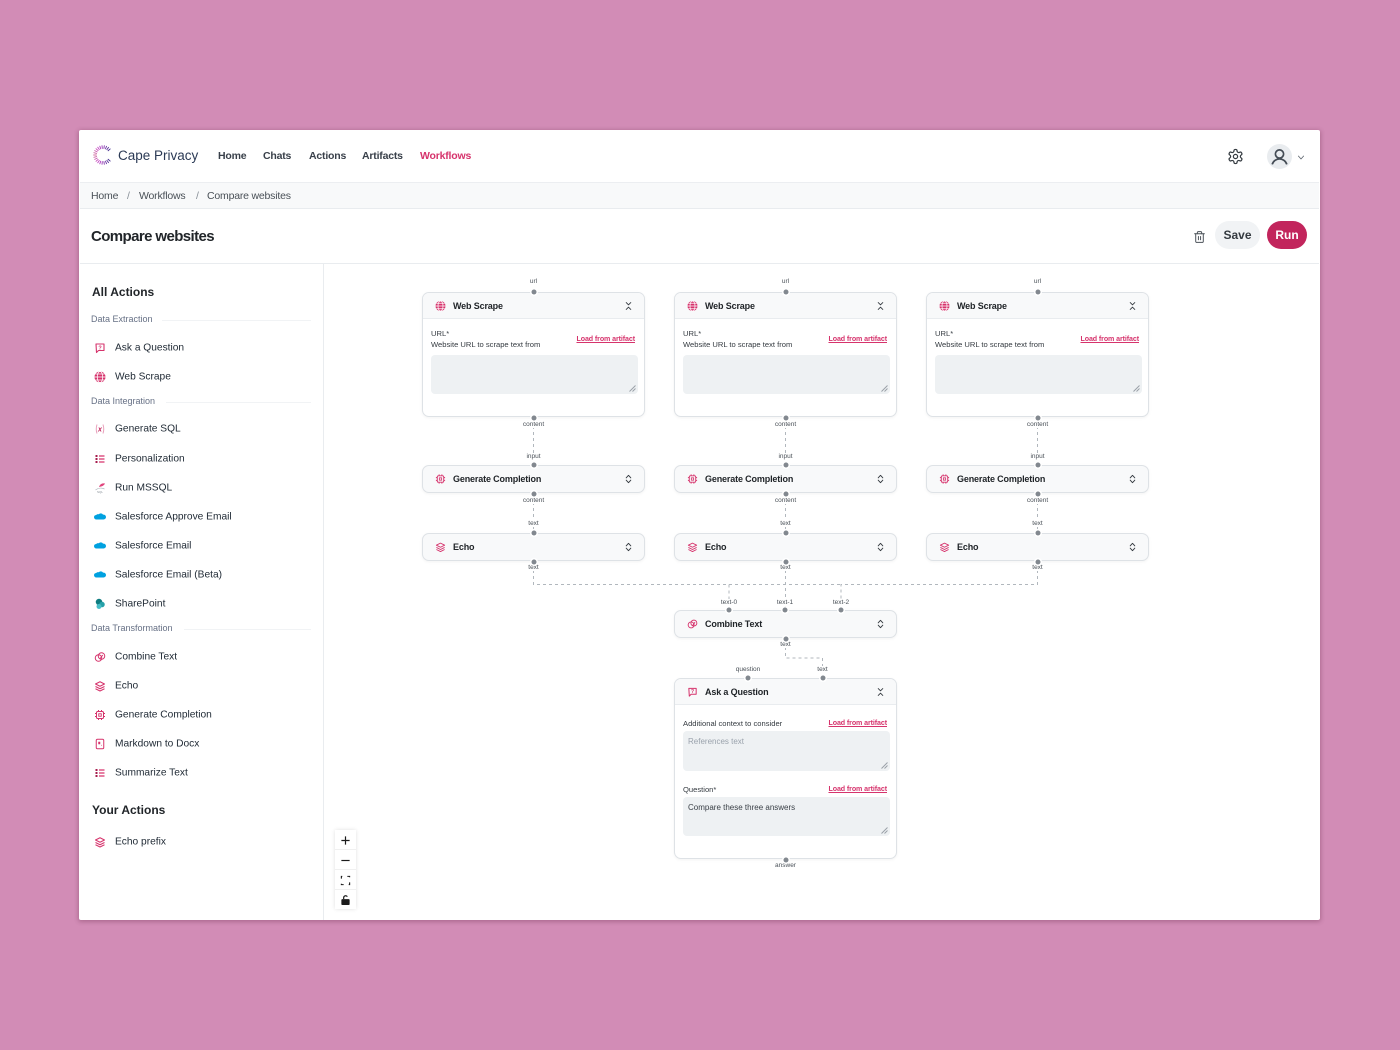 Image resolution: width=1400 pixels, height=1050 pixels. I want to click on svg-text: x, so click(100, 429).